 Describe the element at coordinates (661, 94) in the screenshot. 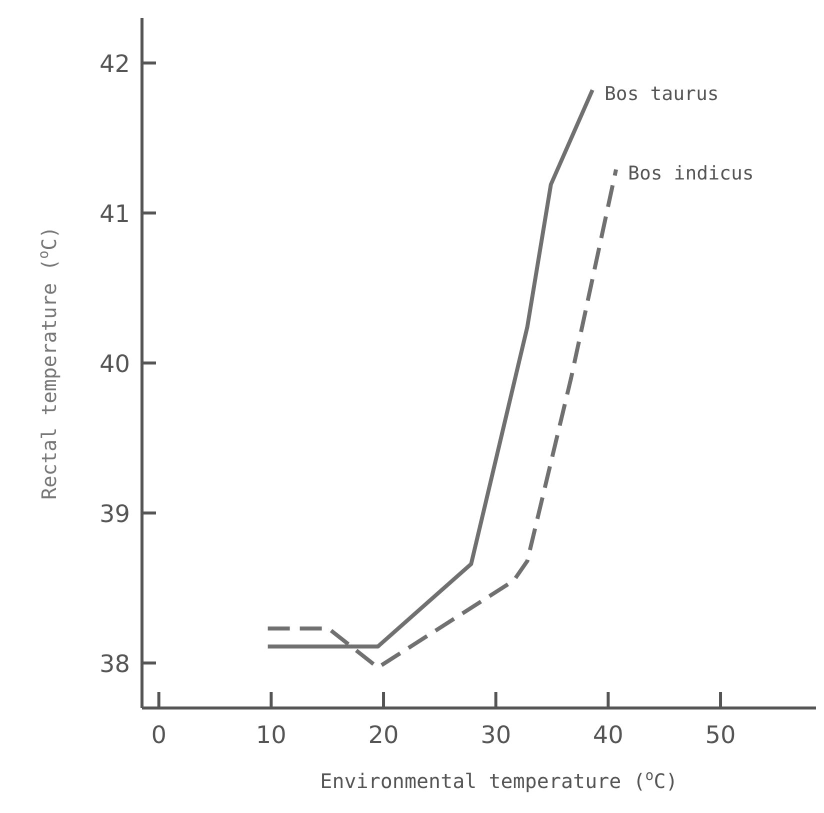

I see `series-label: Bos taurus` at that location.